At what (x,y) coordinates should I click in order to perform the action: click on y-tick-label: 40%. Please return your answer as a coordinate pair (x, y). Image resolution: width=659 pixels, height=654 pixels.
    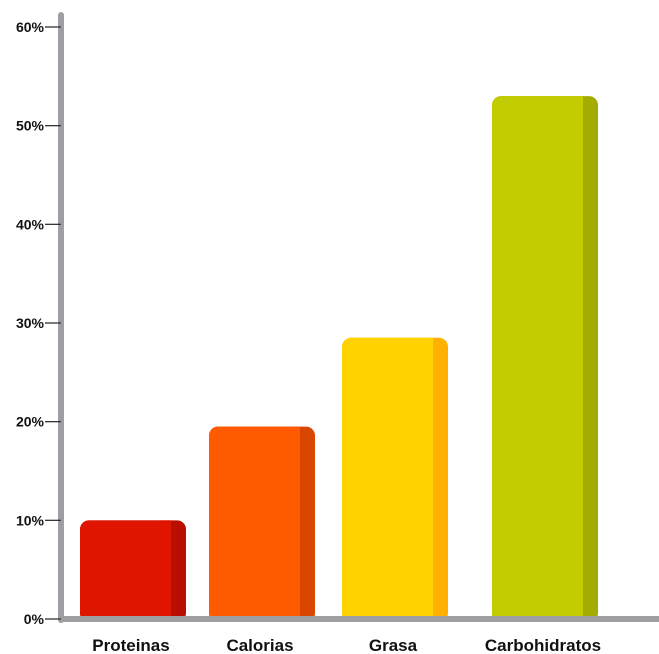
    Looking at the image, I should click on (30, 224).